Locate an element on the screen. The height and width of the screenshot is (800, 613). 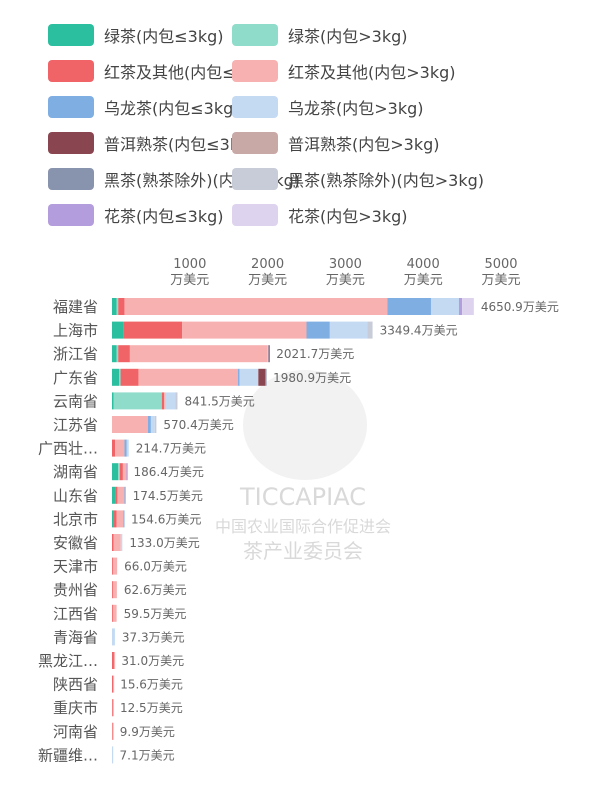
total-label: 2021.7万美元 is located at coordinates (315, 354).